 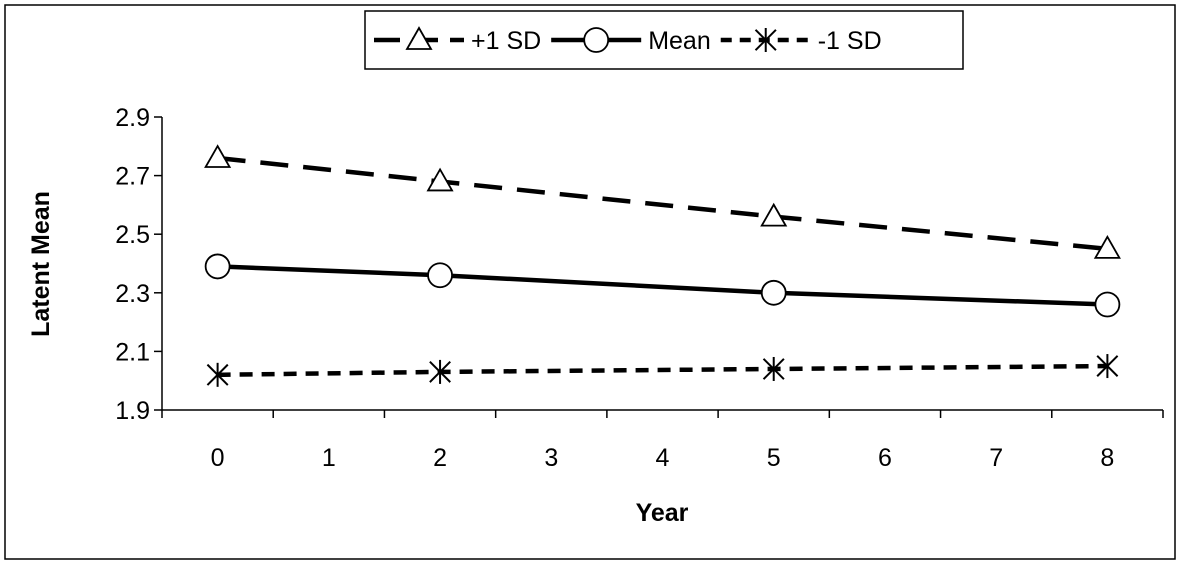 What do you see at coordinates (132, 352) in the screenshot?
I see `y-tick-label: 2.1` at bounding box center [132, 352].